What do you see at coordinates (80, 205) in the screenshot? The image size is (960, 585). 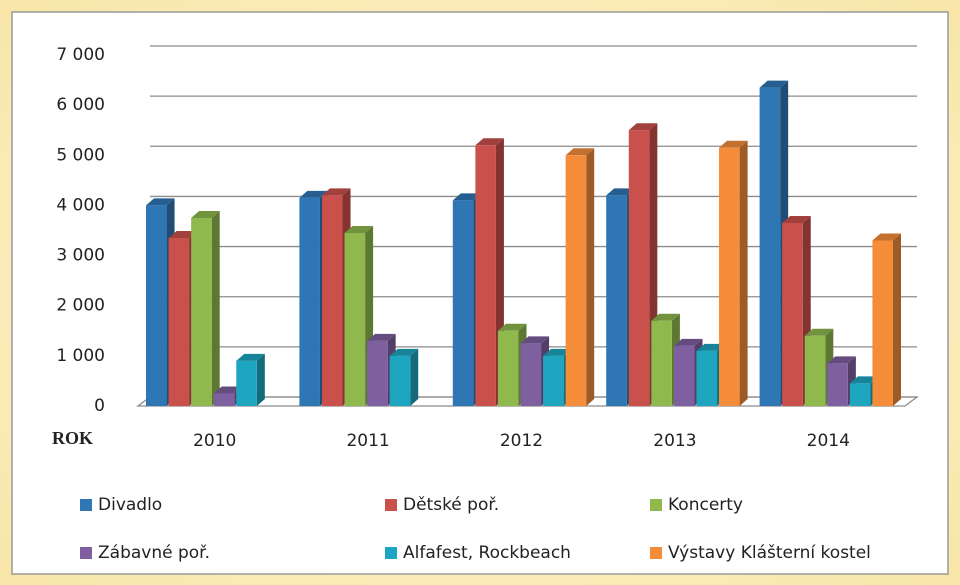 I see `y-tick-label: 4 000` at bounding box center [80, 205].